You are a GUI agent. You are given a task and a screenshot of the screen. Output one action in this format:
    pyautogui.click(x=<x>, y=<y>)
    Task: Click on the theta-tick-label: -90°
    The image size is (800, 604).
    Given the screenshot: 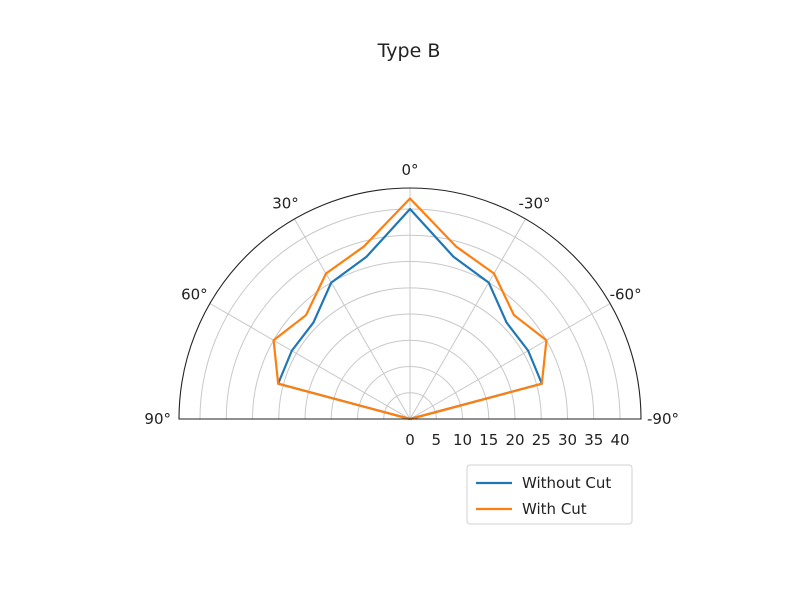 What is the action you would take?
    pyautogui.click(x=663, y=419)
    